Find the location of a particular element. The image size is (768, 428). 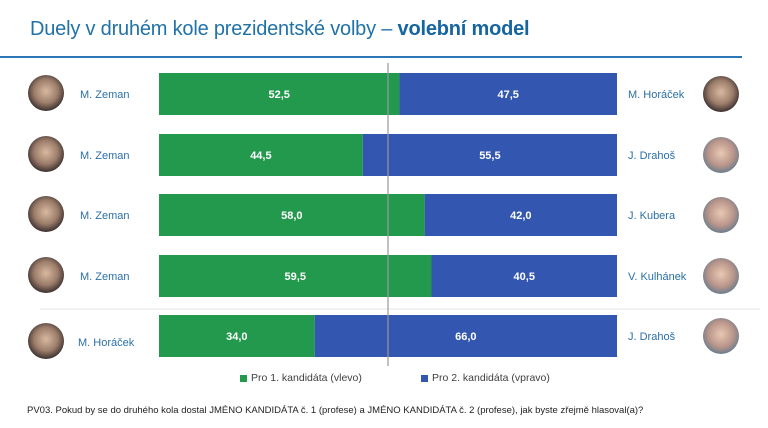

candidate-name-right: M. Horáček is located at coordinates (656, 95).